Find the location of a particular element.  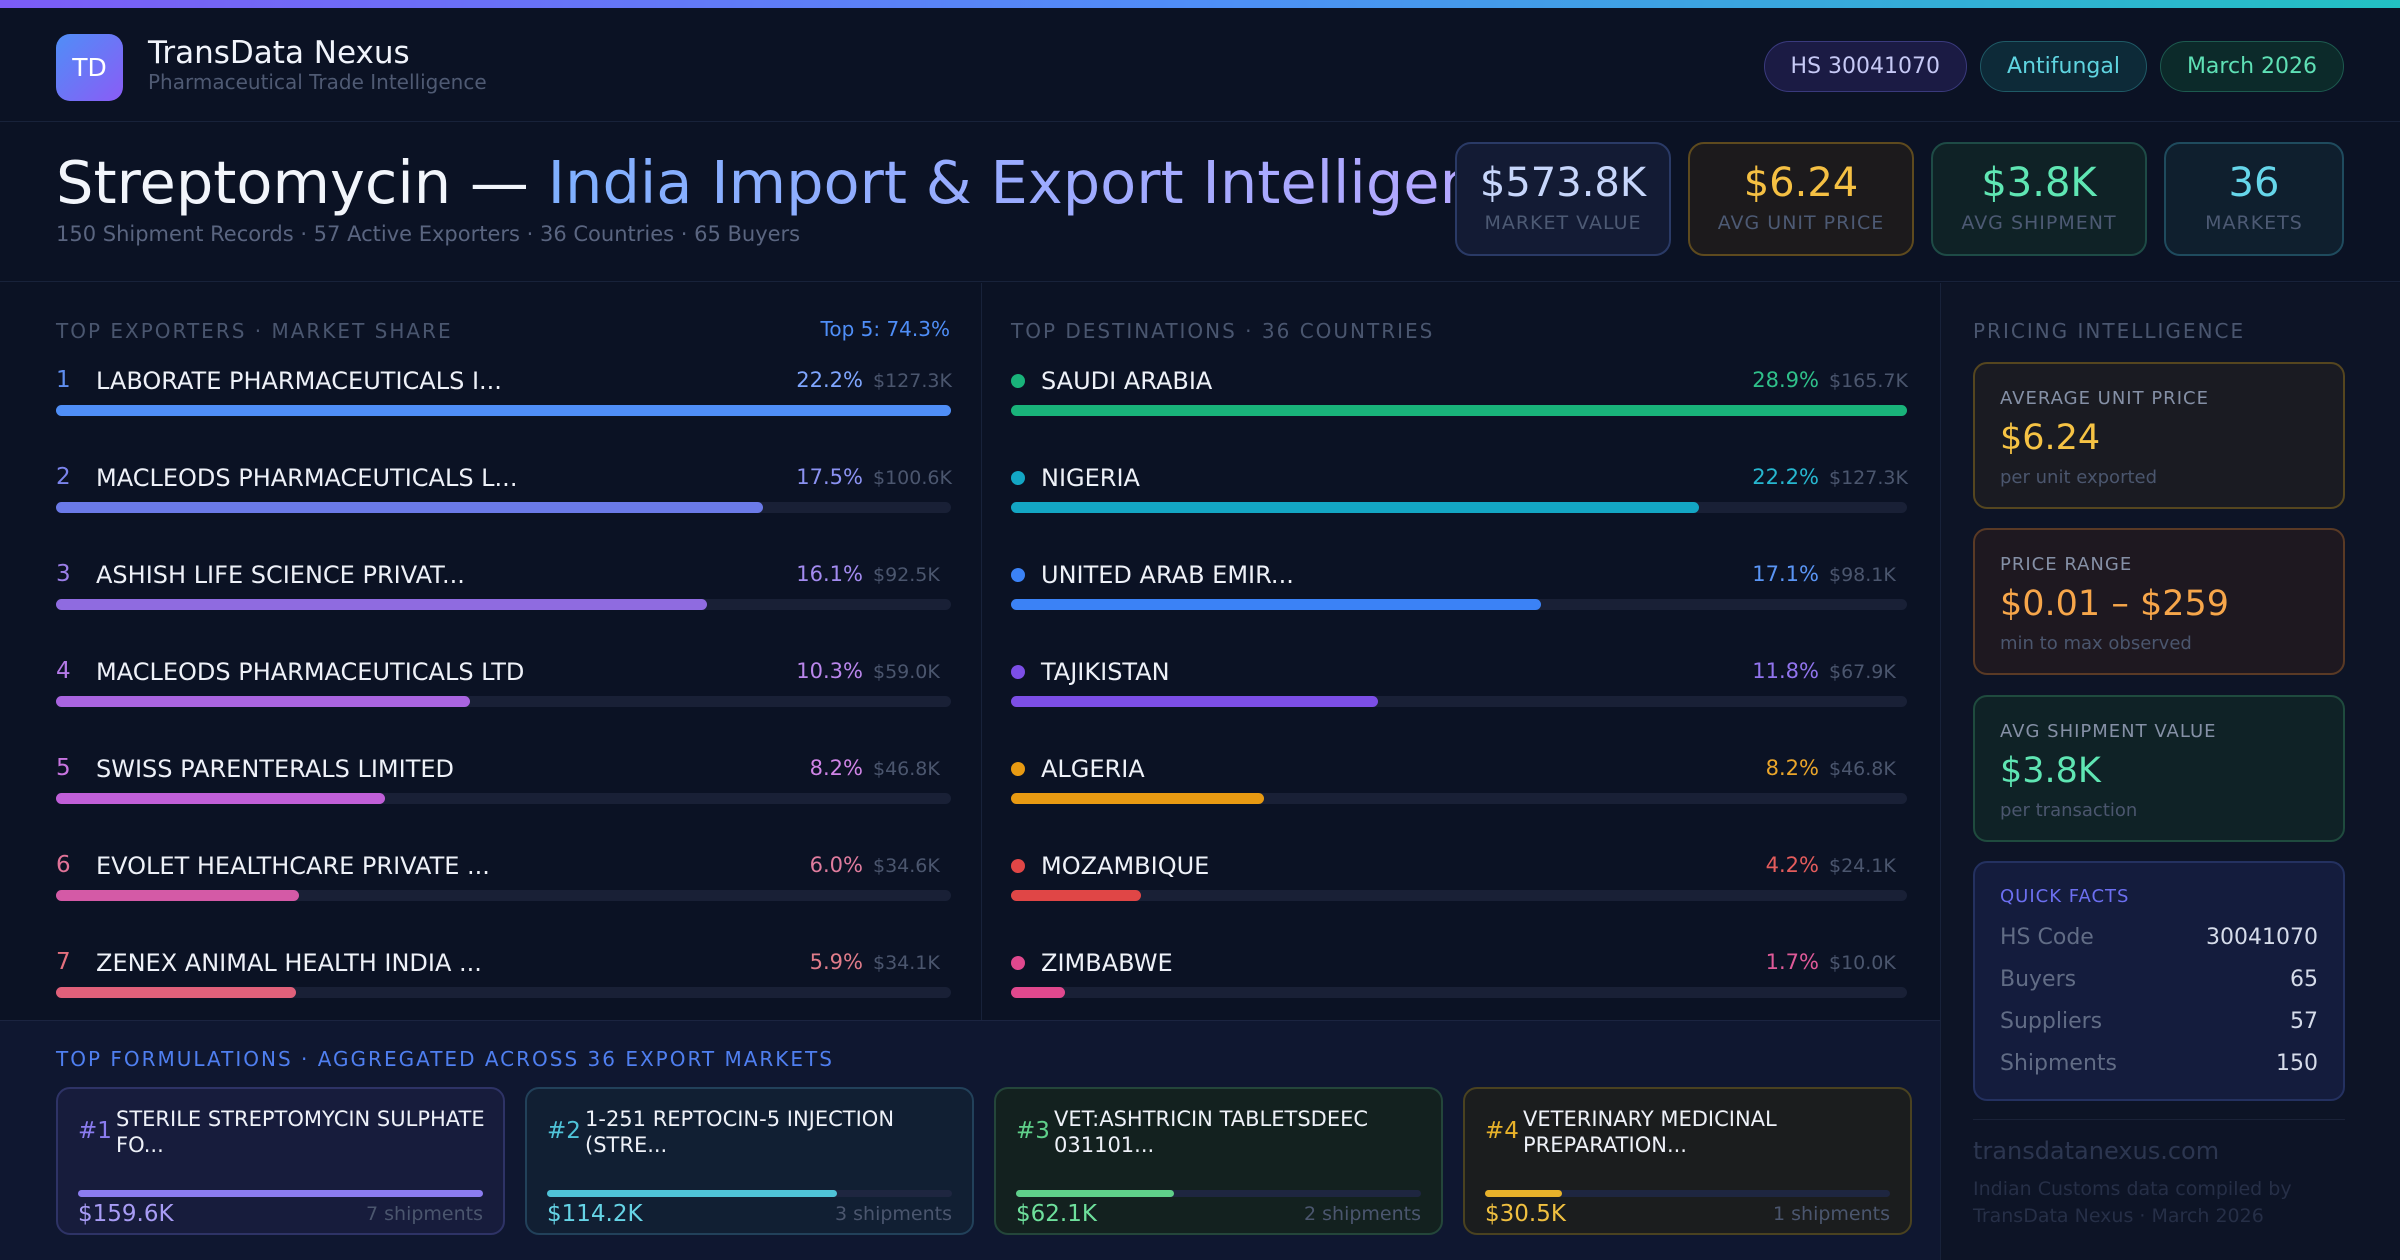

destination-row: TAJIKISTAN 11.8% $67.9K is located at coordinates (1459, 640).